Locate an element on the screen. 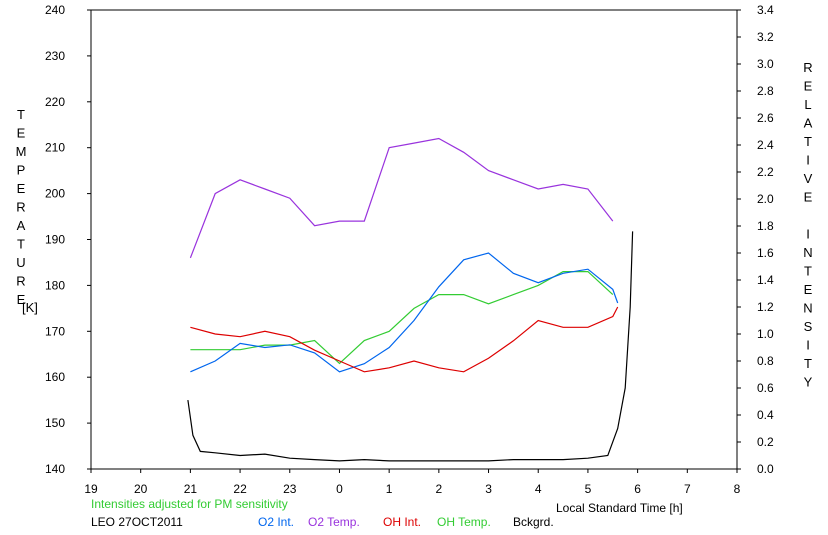 The height and width of the screenshot is (535, 828). left-tick-label: 160 is located at coordinates (55, 377).